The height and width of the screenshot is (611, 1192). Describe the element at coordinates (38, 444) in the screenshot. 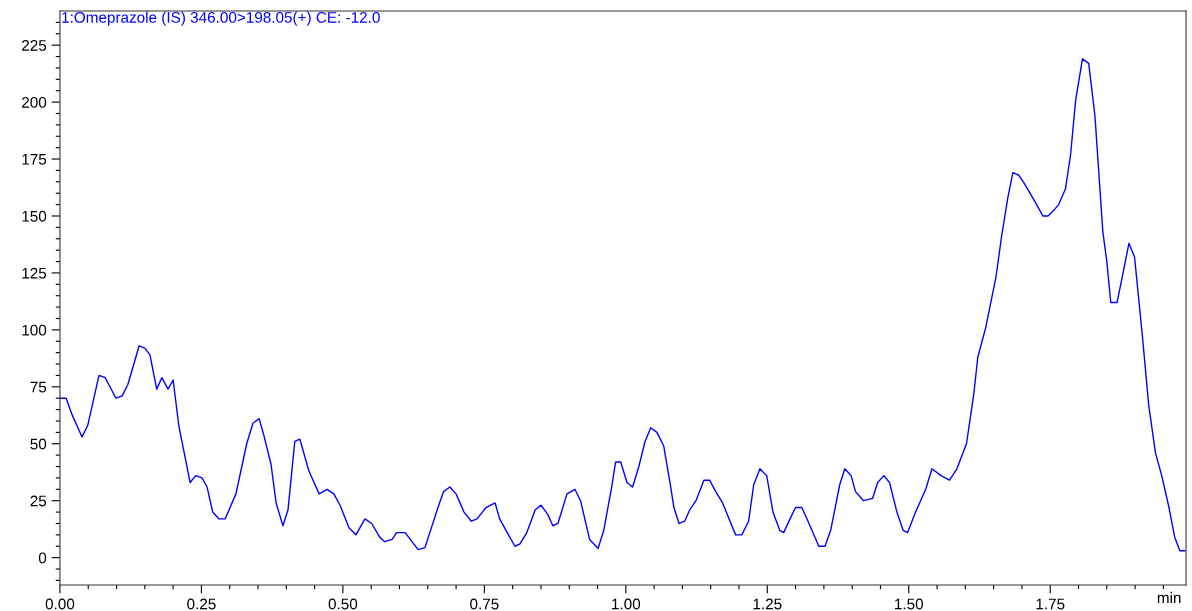

I see `y-tick-label: 50` at that location.